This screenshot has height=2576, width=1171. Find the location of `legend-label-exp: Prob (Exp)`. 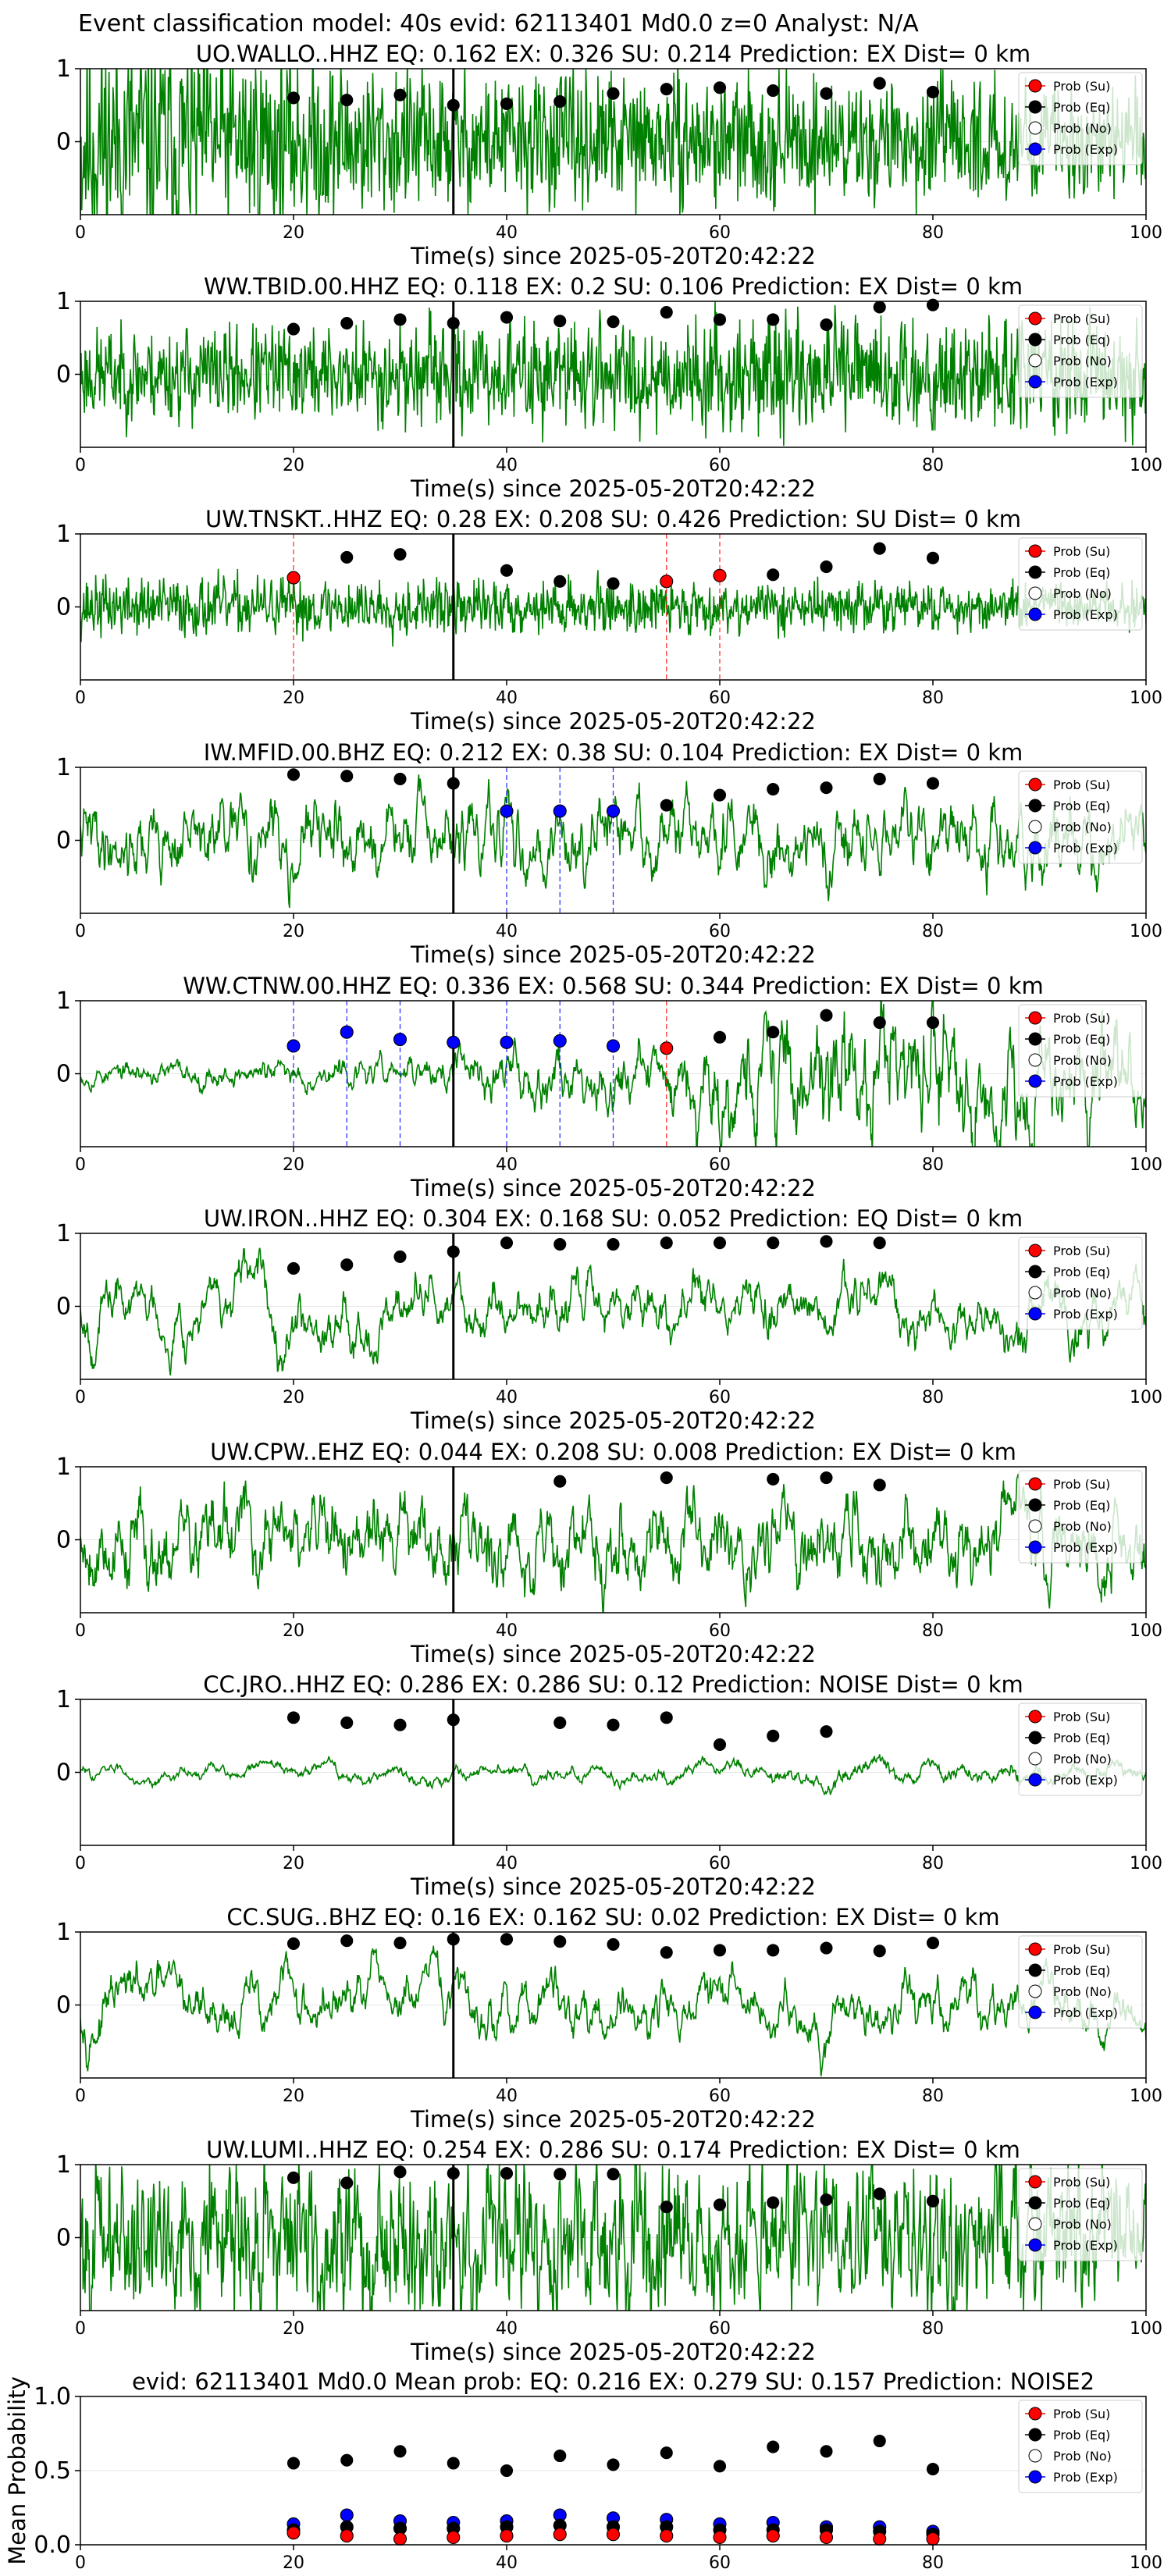

legend-label-exp: Prob (Exp) is located at coordinates (1085, 1547).